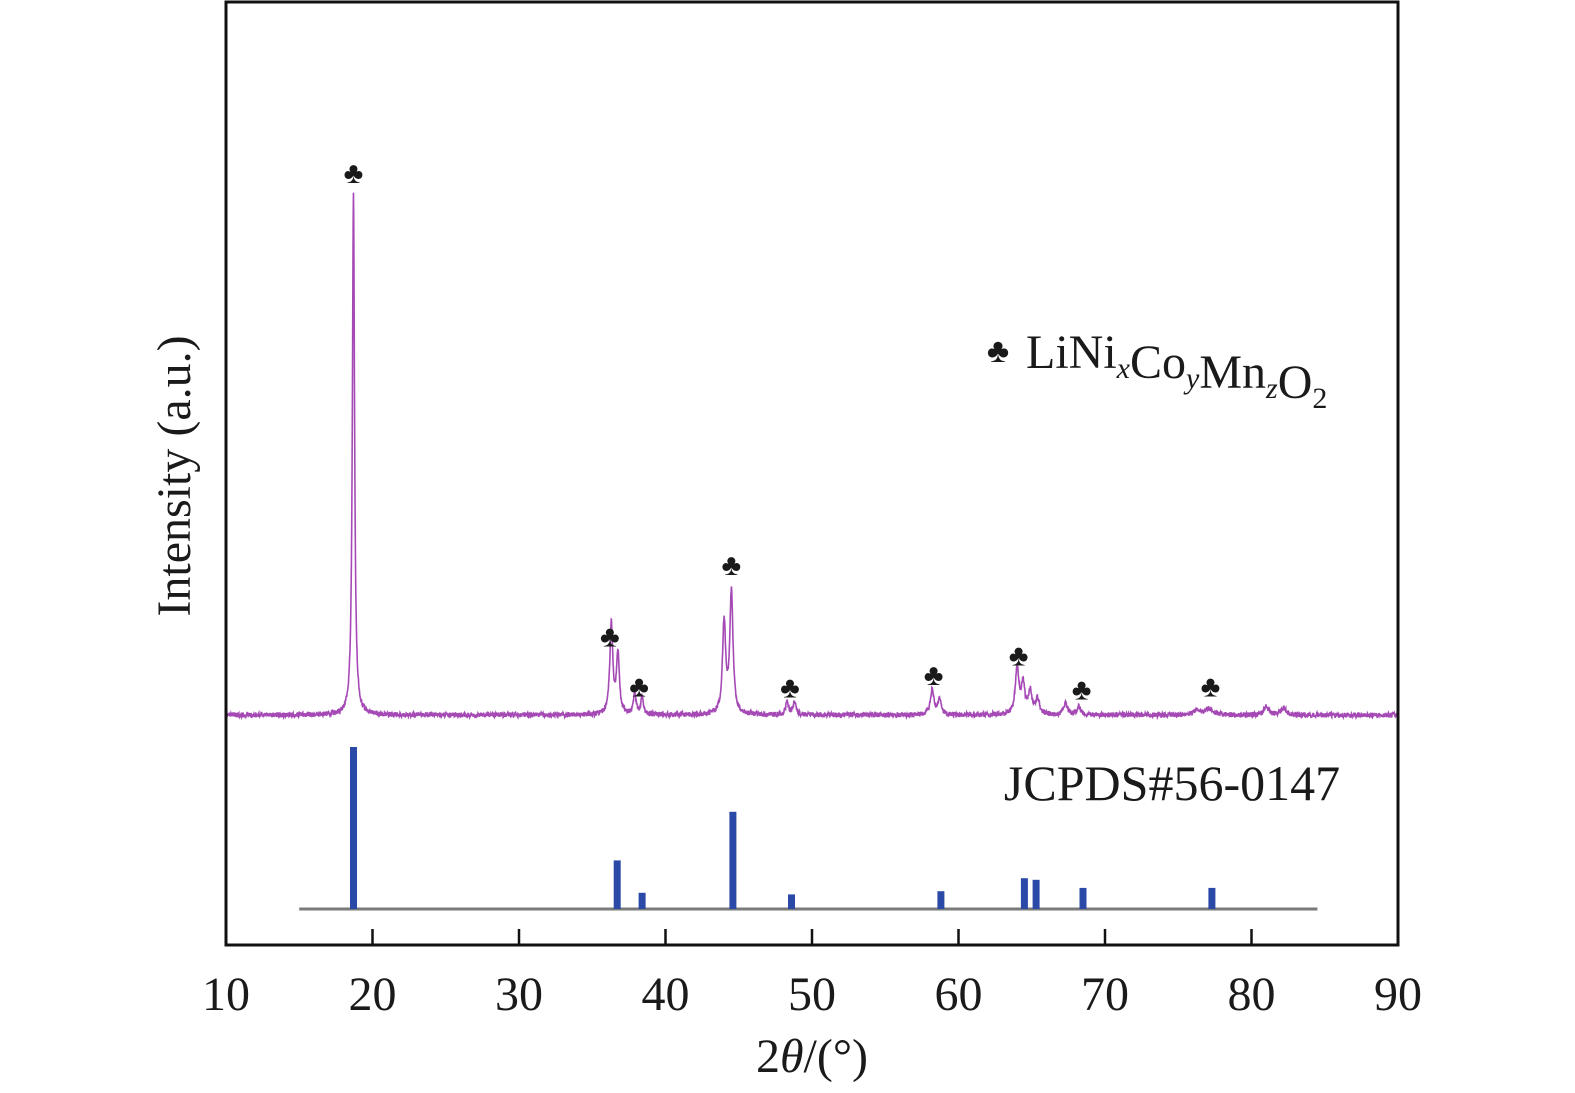 This screenshot has height=1093, width=1575. What do you see at coordinates (812, 994) in the screenshot?
I see `x-tick-label: 50` at bounding box center [812, 994].